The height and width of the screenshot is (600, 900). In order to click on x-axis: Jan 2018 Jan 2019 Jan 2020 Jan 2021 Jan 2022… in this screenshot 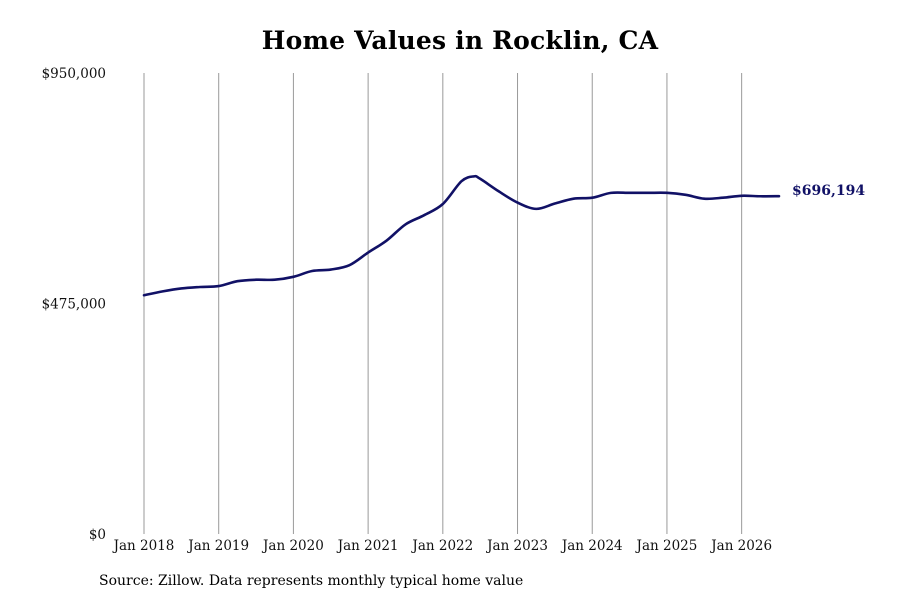, I will do `click(442, 546)`.